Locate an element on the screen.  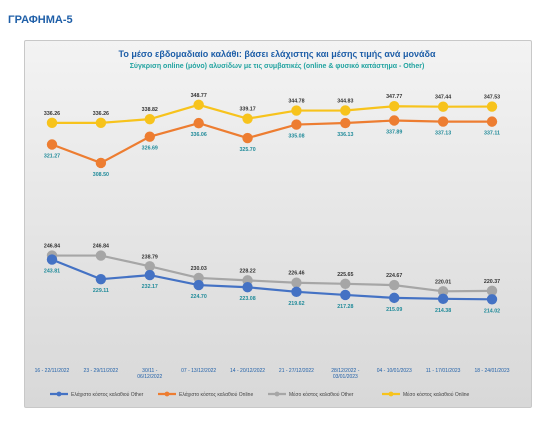
data-label: 214.02 is located at coordinates (492, 311).